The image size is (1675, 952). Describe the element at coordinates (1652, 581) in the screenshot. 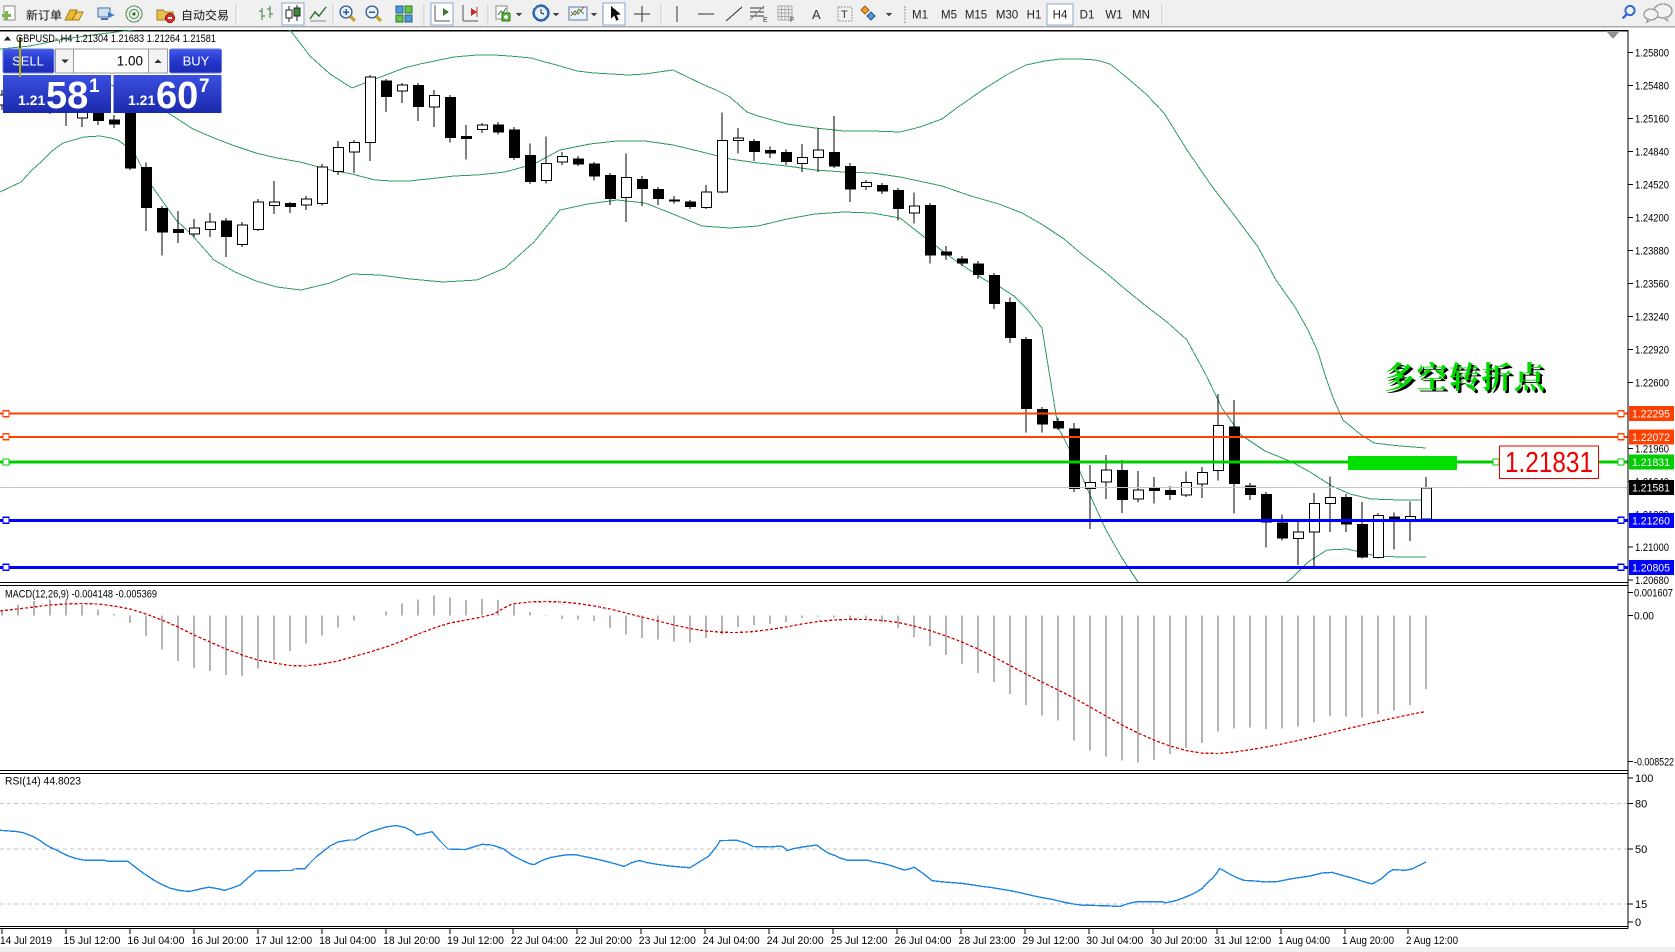

I see `svg-text: 1.20680` at that location.